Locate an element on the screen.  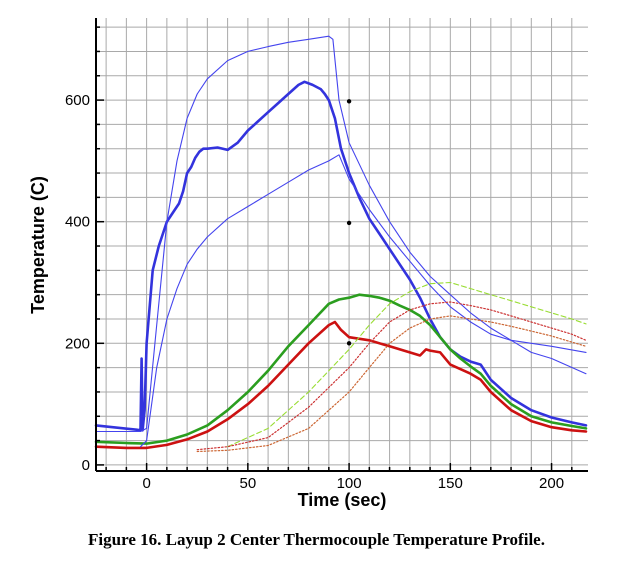
y-tick-label: 600 is located at coordinates (77, 100).